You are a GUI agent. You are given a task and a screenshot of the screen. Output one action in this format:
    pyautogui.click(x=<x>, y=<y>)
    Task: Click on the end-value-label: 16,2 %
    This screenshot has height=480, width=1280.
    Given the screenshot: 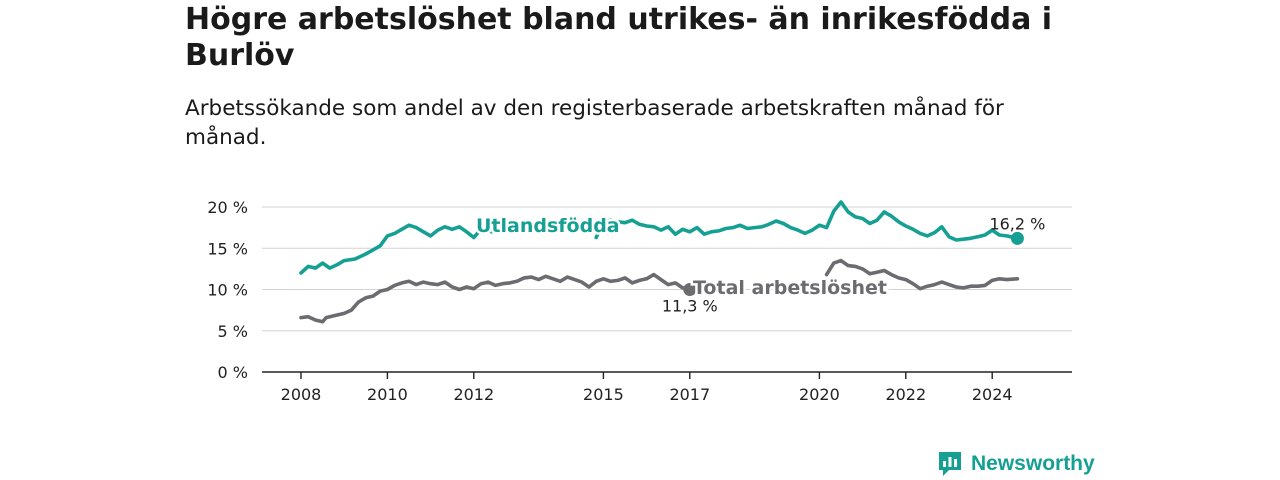 What is the action you would take?
    pyautogui.click(x=1017, y=223)
    